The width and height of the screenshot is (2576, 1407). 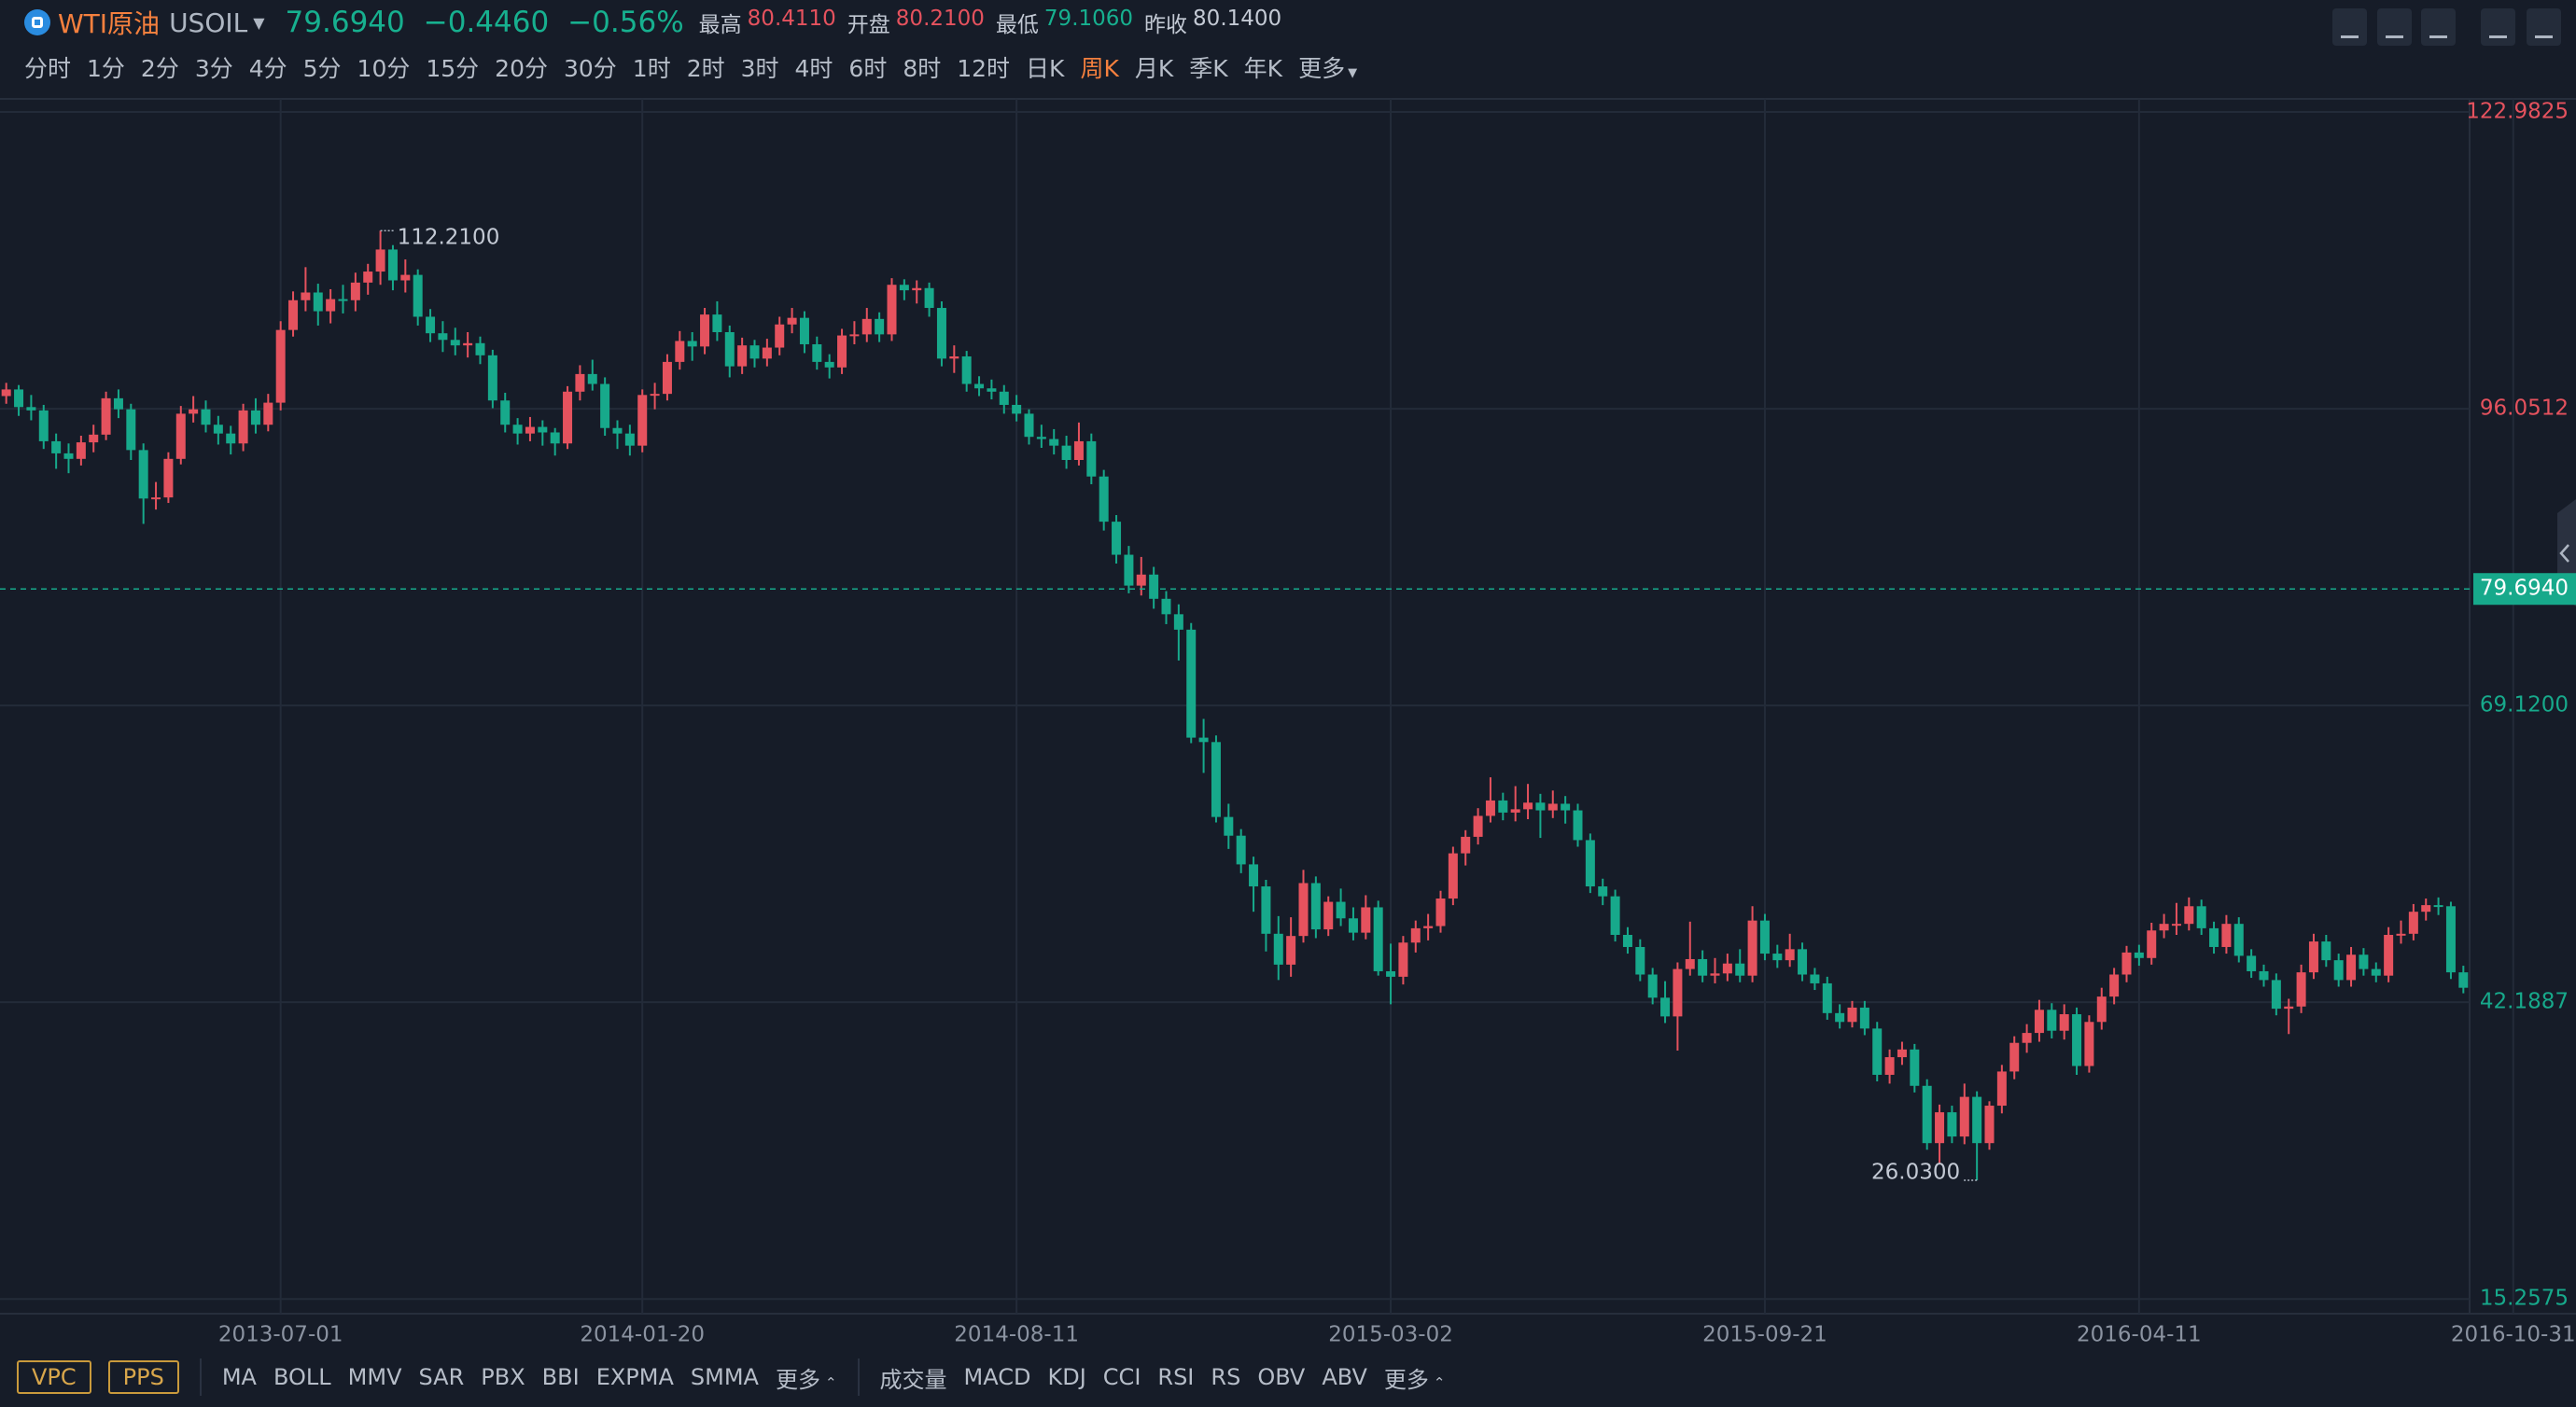 What do you see at coordinates (259, 22) in the screenshot?
I see `symbol-dropdown: ▼` at bounding box center [259, 22].